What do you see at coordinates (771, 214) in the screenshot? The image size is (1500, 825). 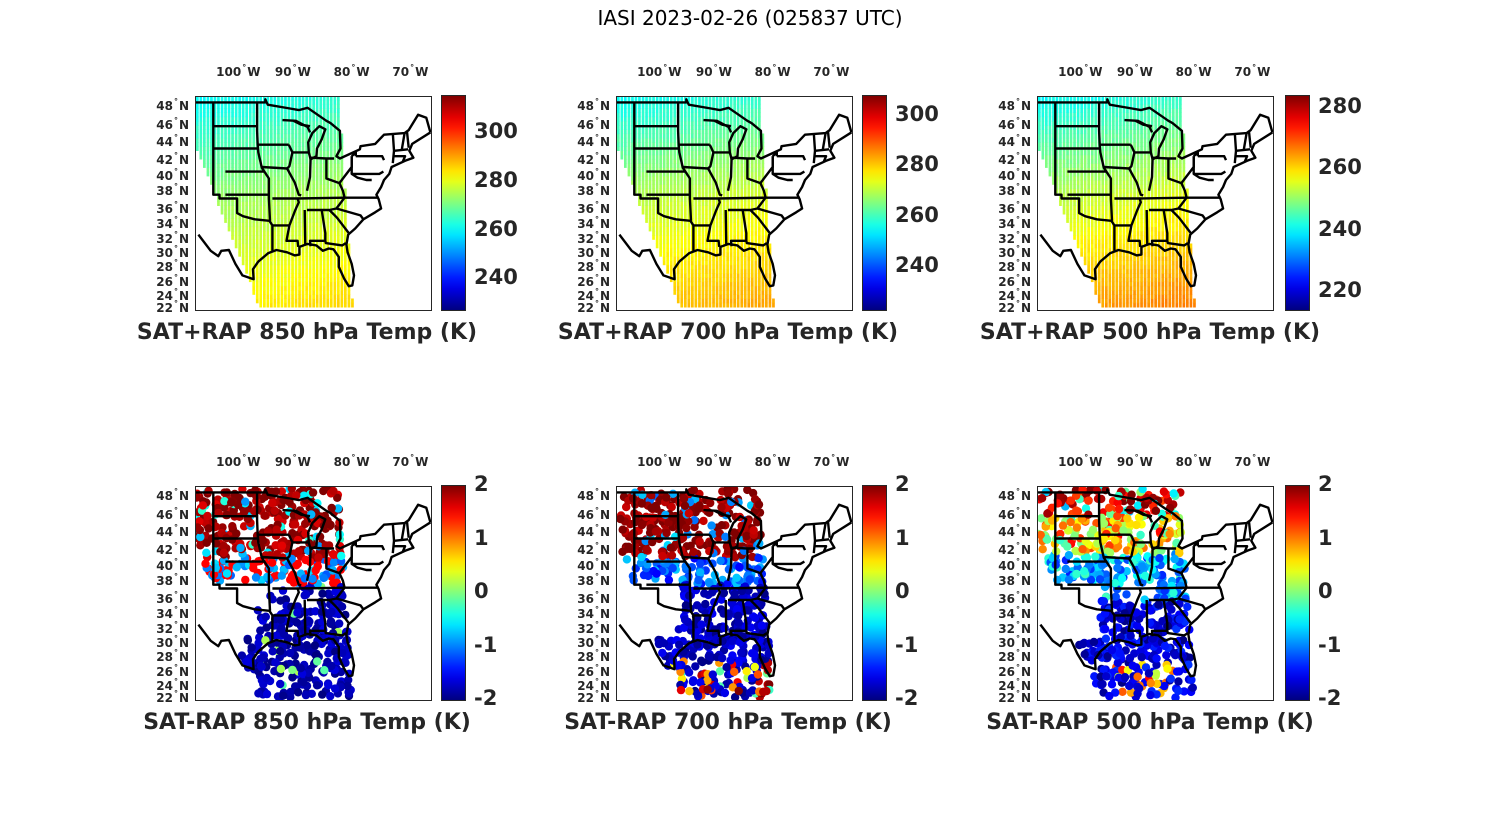 I see `state-border` at bounding box center [771, 214].